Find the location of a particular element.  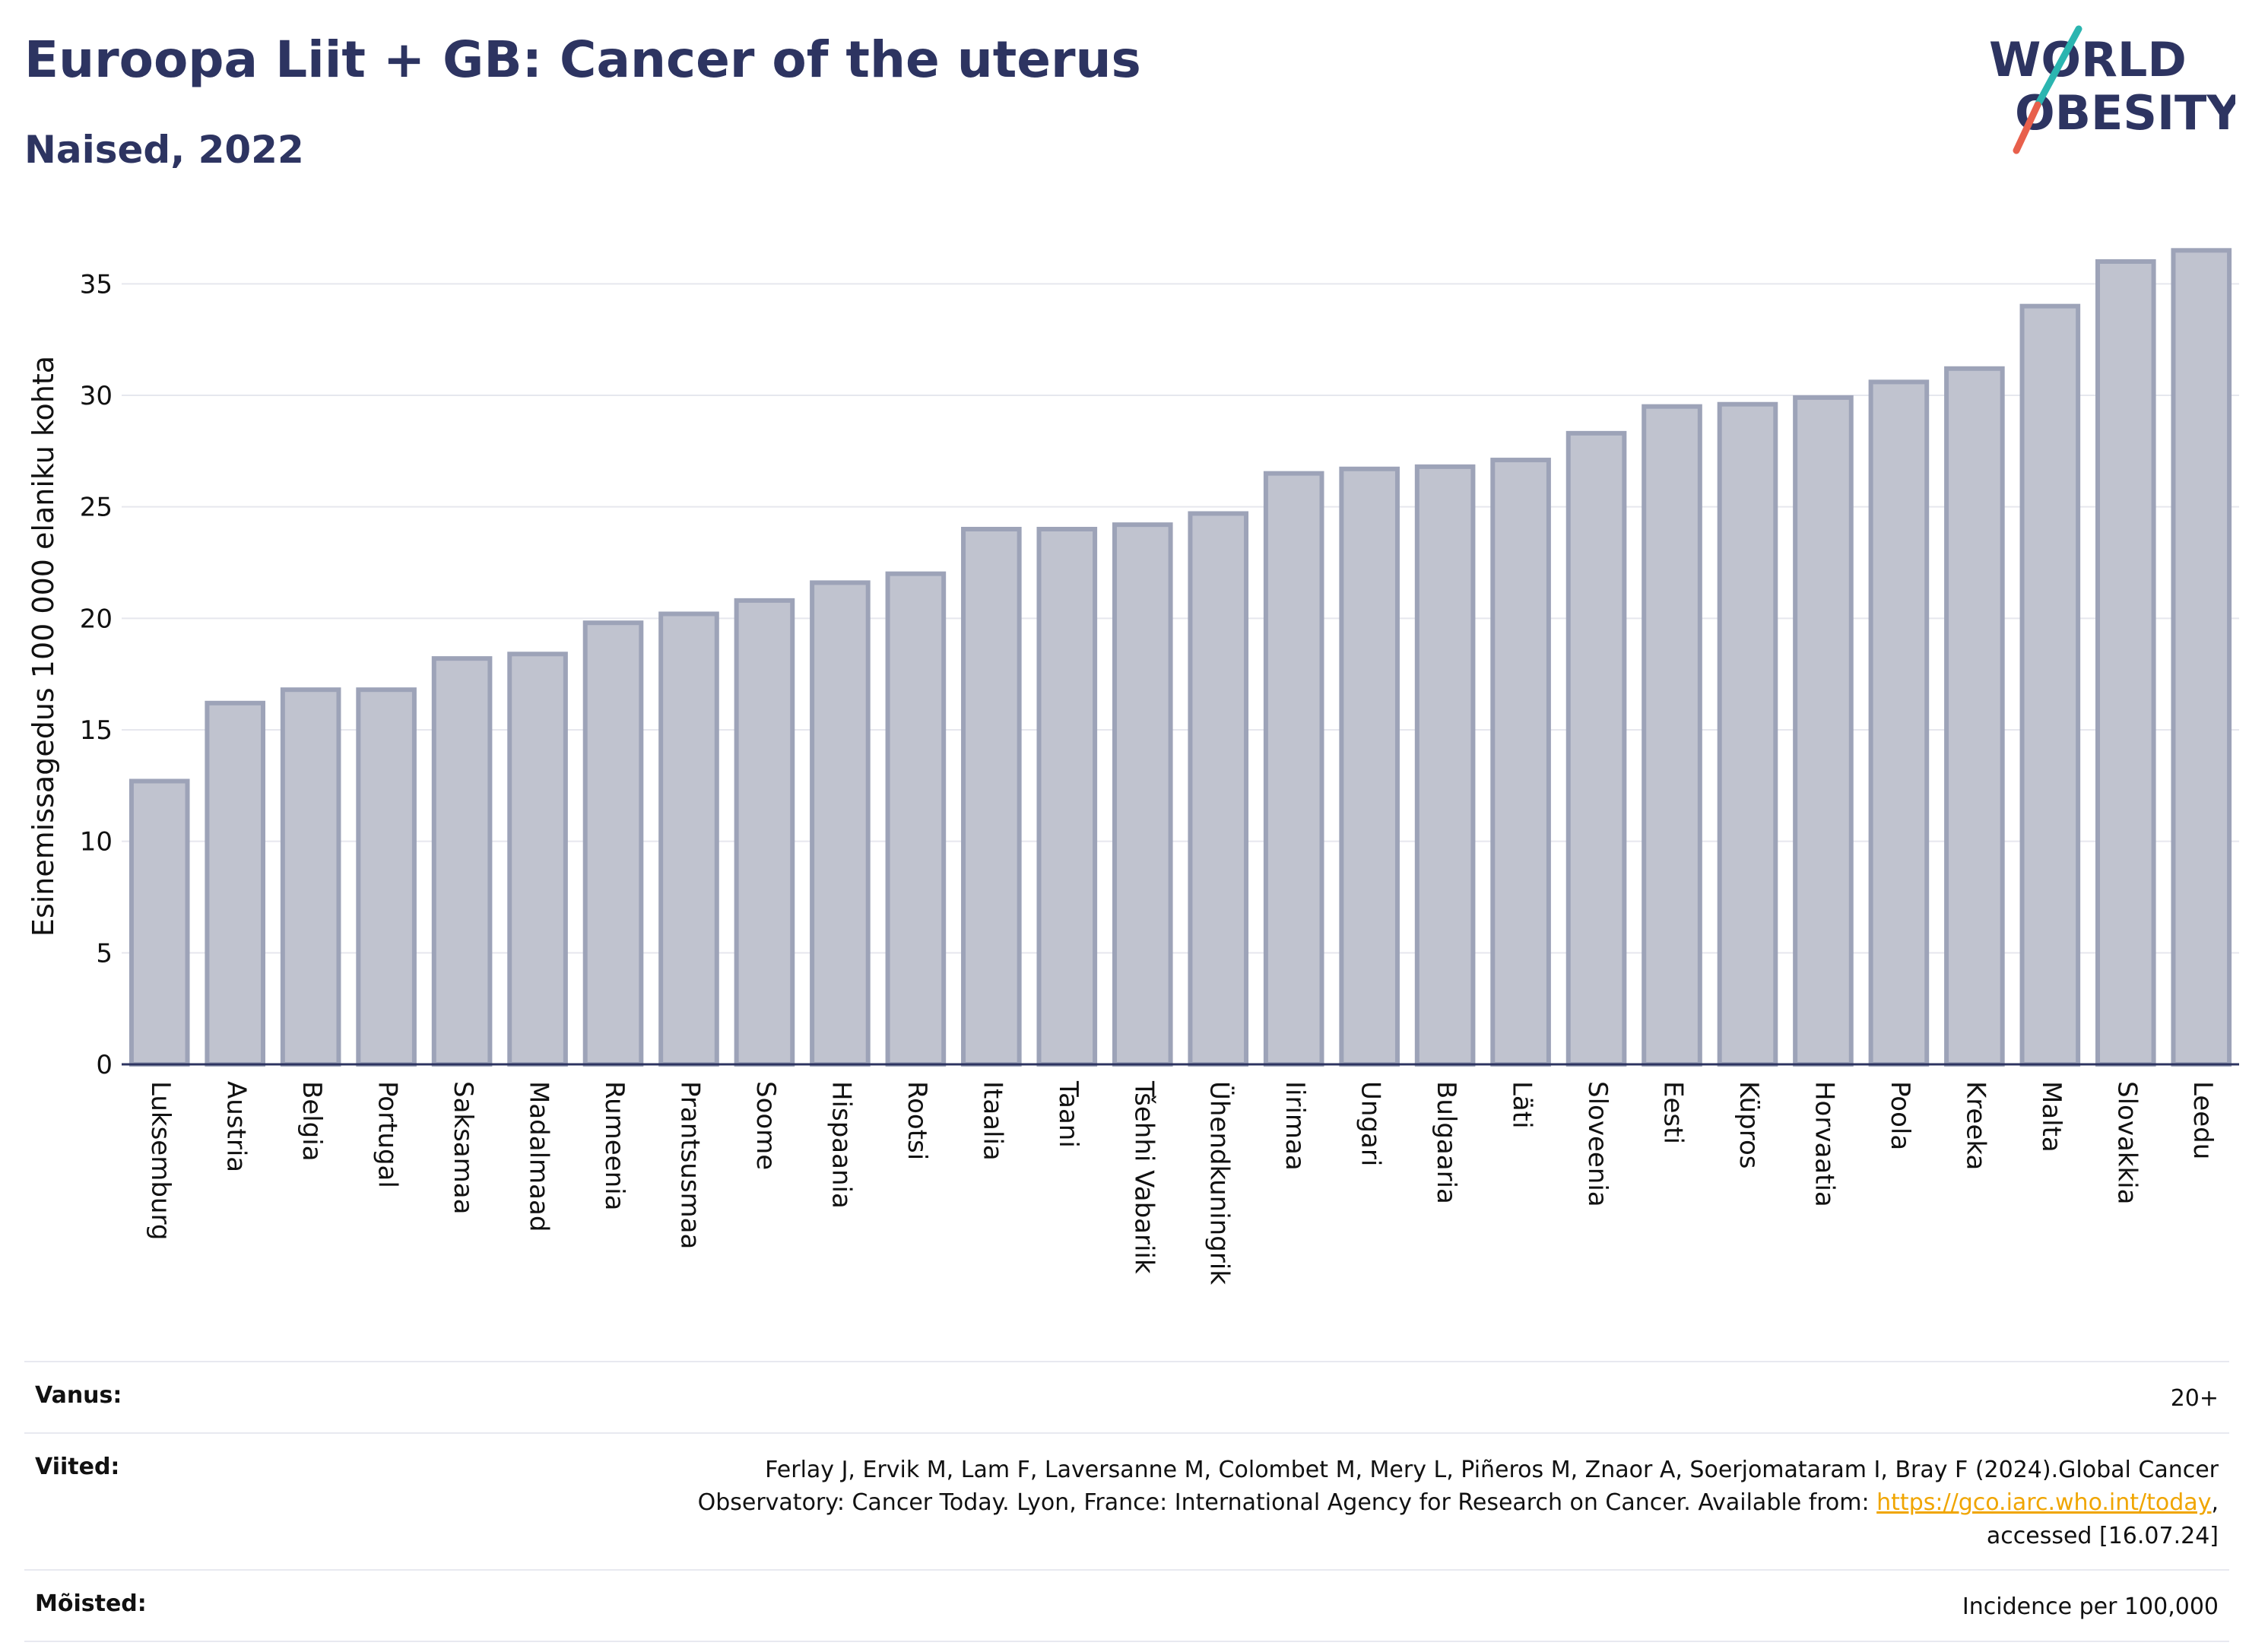

x-tick-label-0: Luksemburg is located at coordinates (160, 1160).